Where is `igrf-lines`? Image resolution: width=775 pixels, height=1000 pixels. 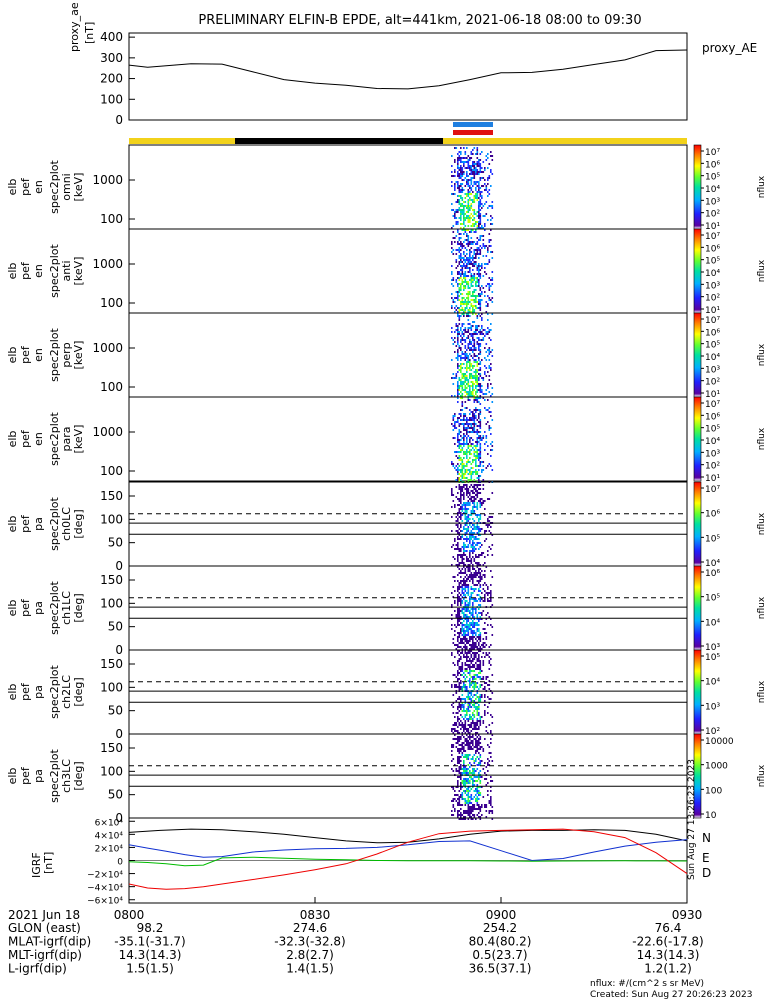 igrf-lines is located at coordinates (408, 859).